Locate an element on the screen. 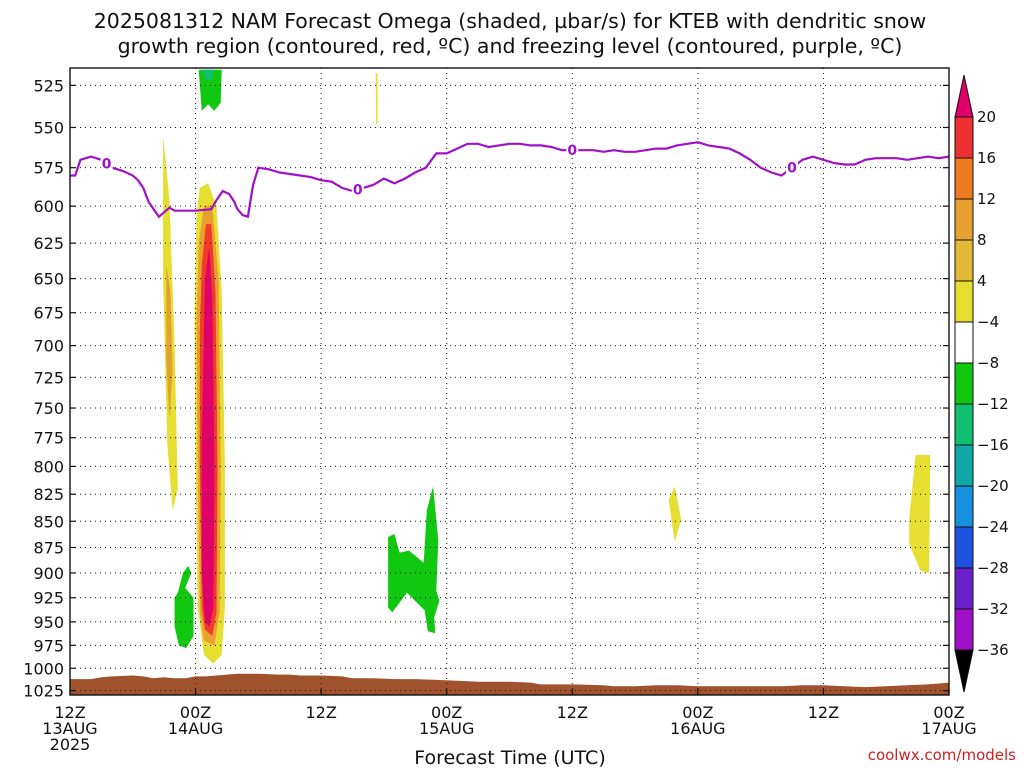 The width and height of the screenshot is (1024, 768). credit-text: coolwx.com/models is located at coordinates (942, 755).